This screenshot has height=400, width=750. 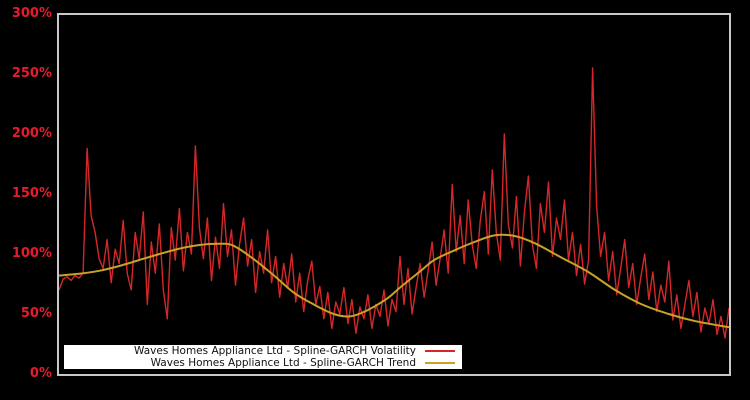 What do you see at coordinates (31, 133) in the screenshot?
I see `y-tick-200: 200%` at bounding box center [31, 133].